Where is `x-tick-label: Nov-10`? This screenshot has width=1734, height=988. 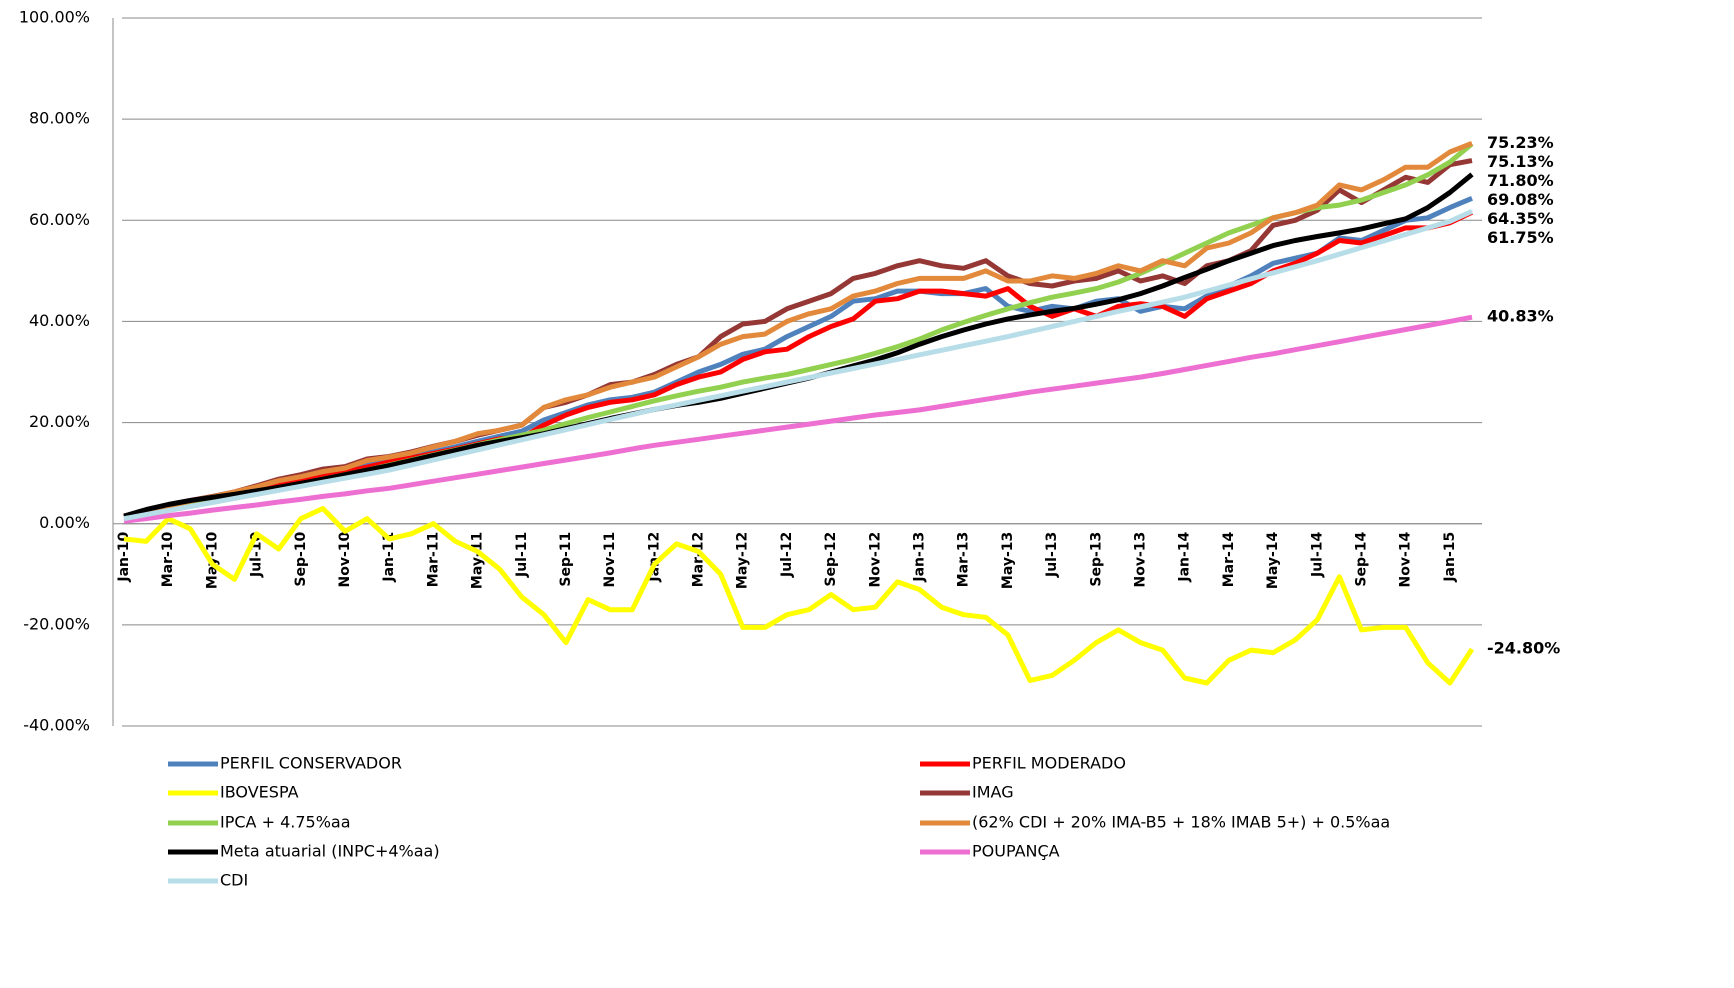
x-tick-label: Nov-10 is located at coordinates (345, 559).